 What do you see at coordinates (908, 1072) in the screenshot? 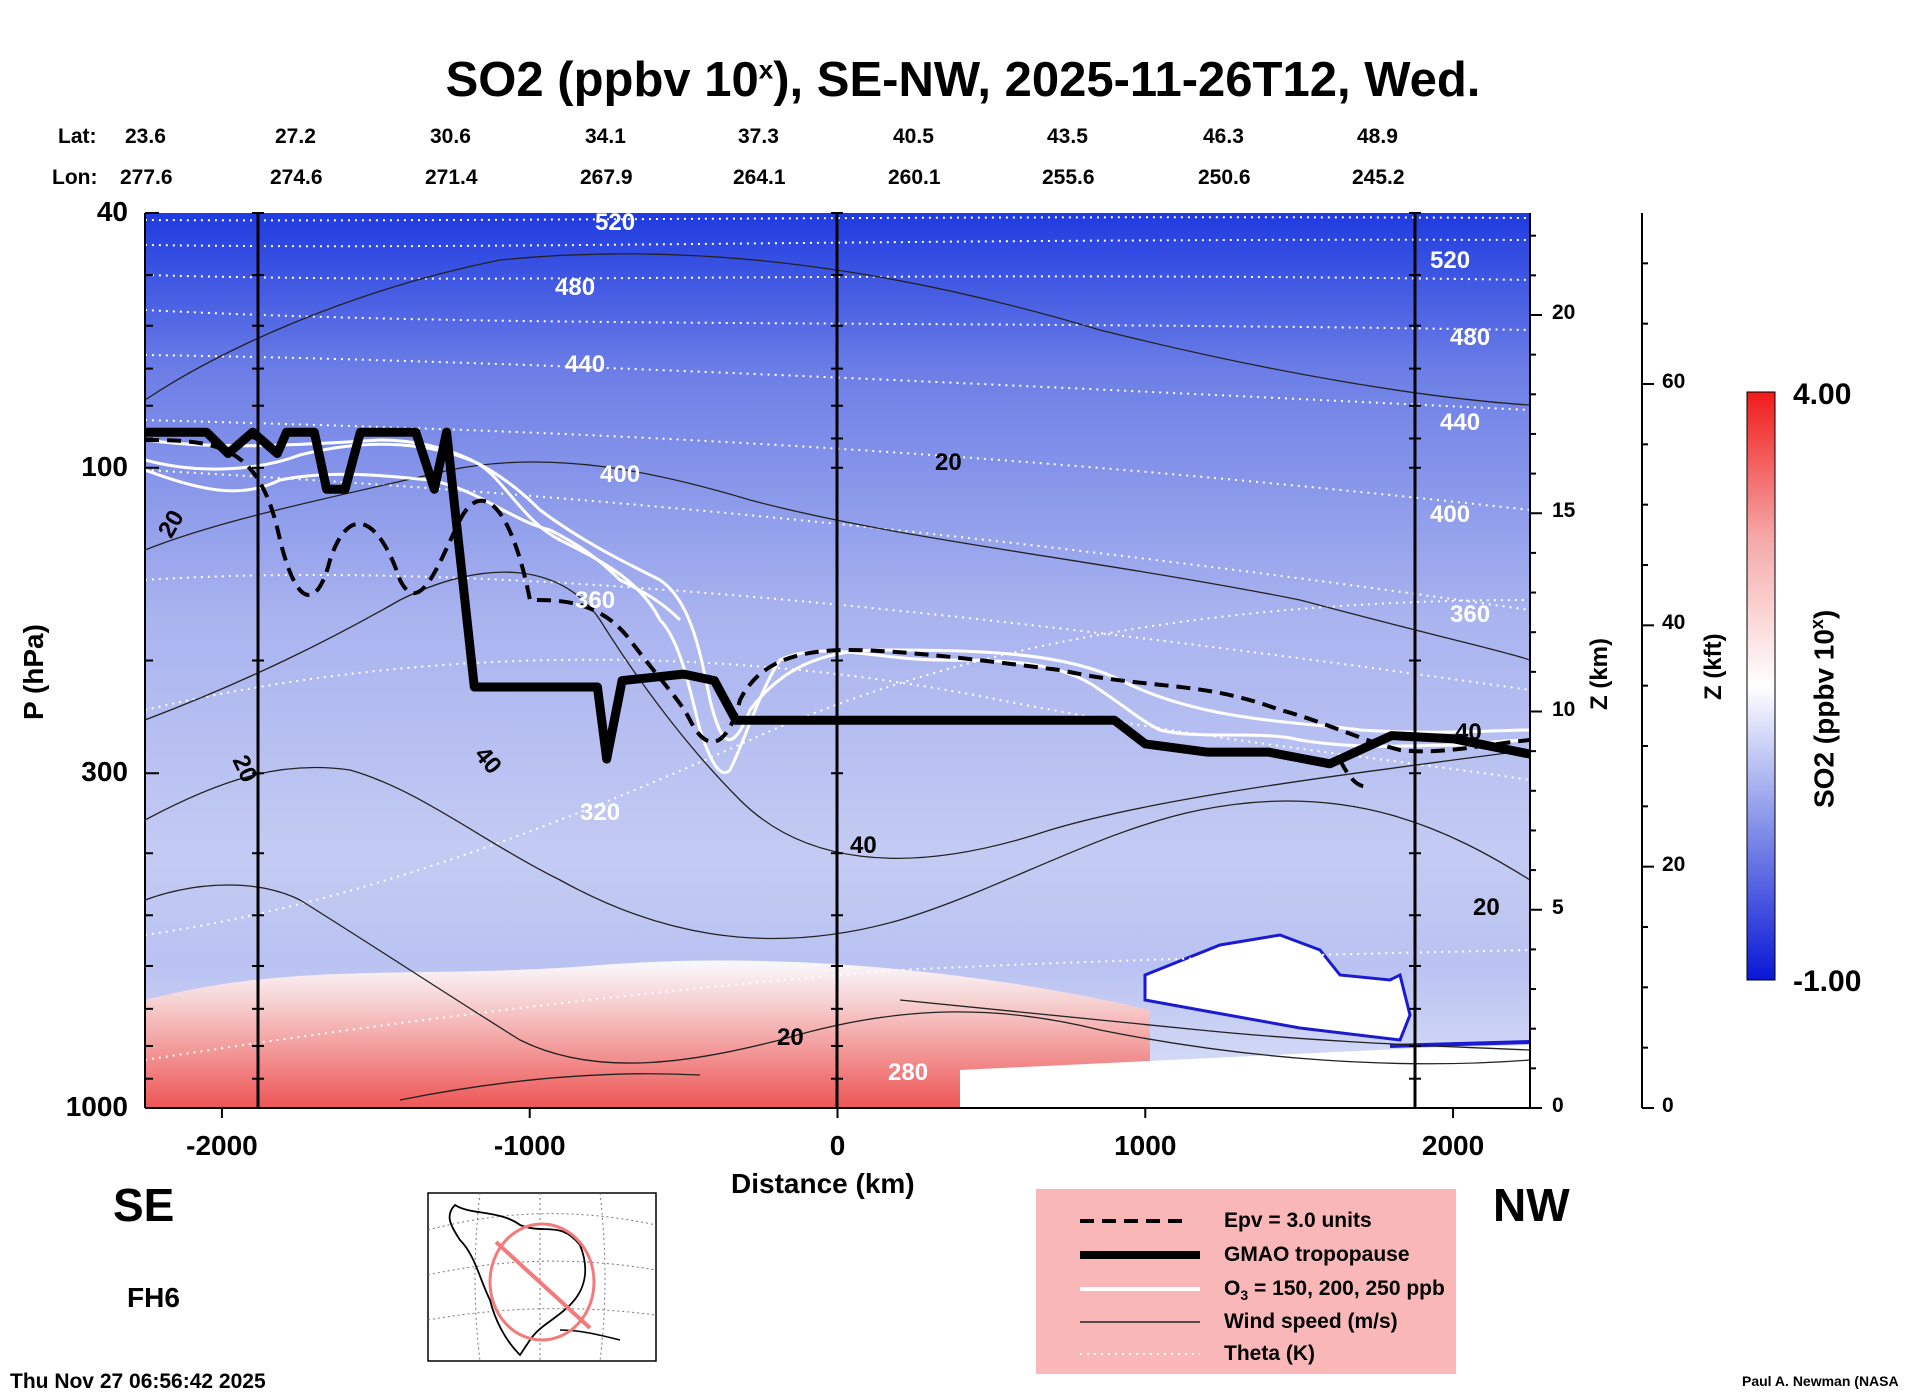
I see `theta-label-280: 280` at bounding box center [908, 1072].